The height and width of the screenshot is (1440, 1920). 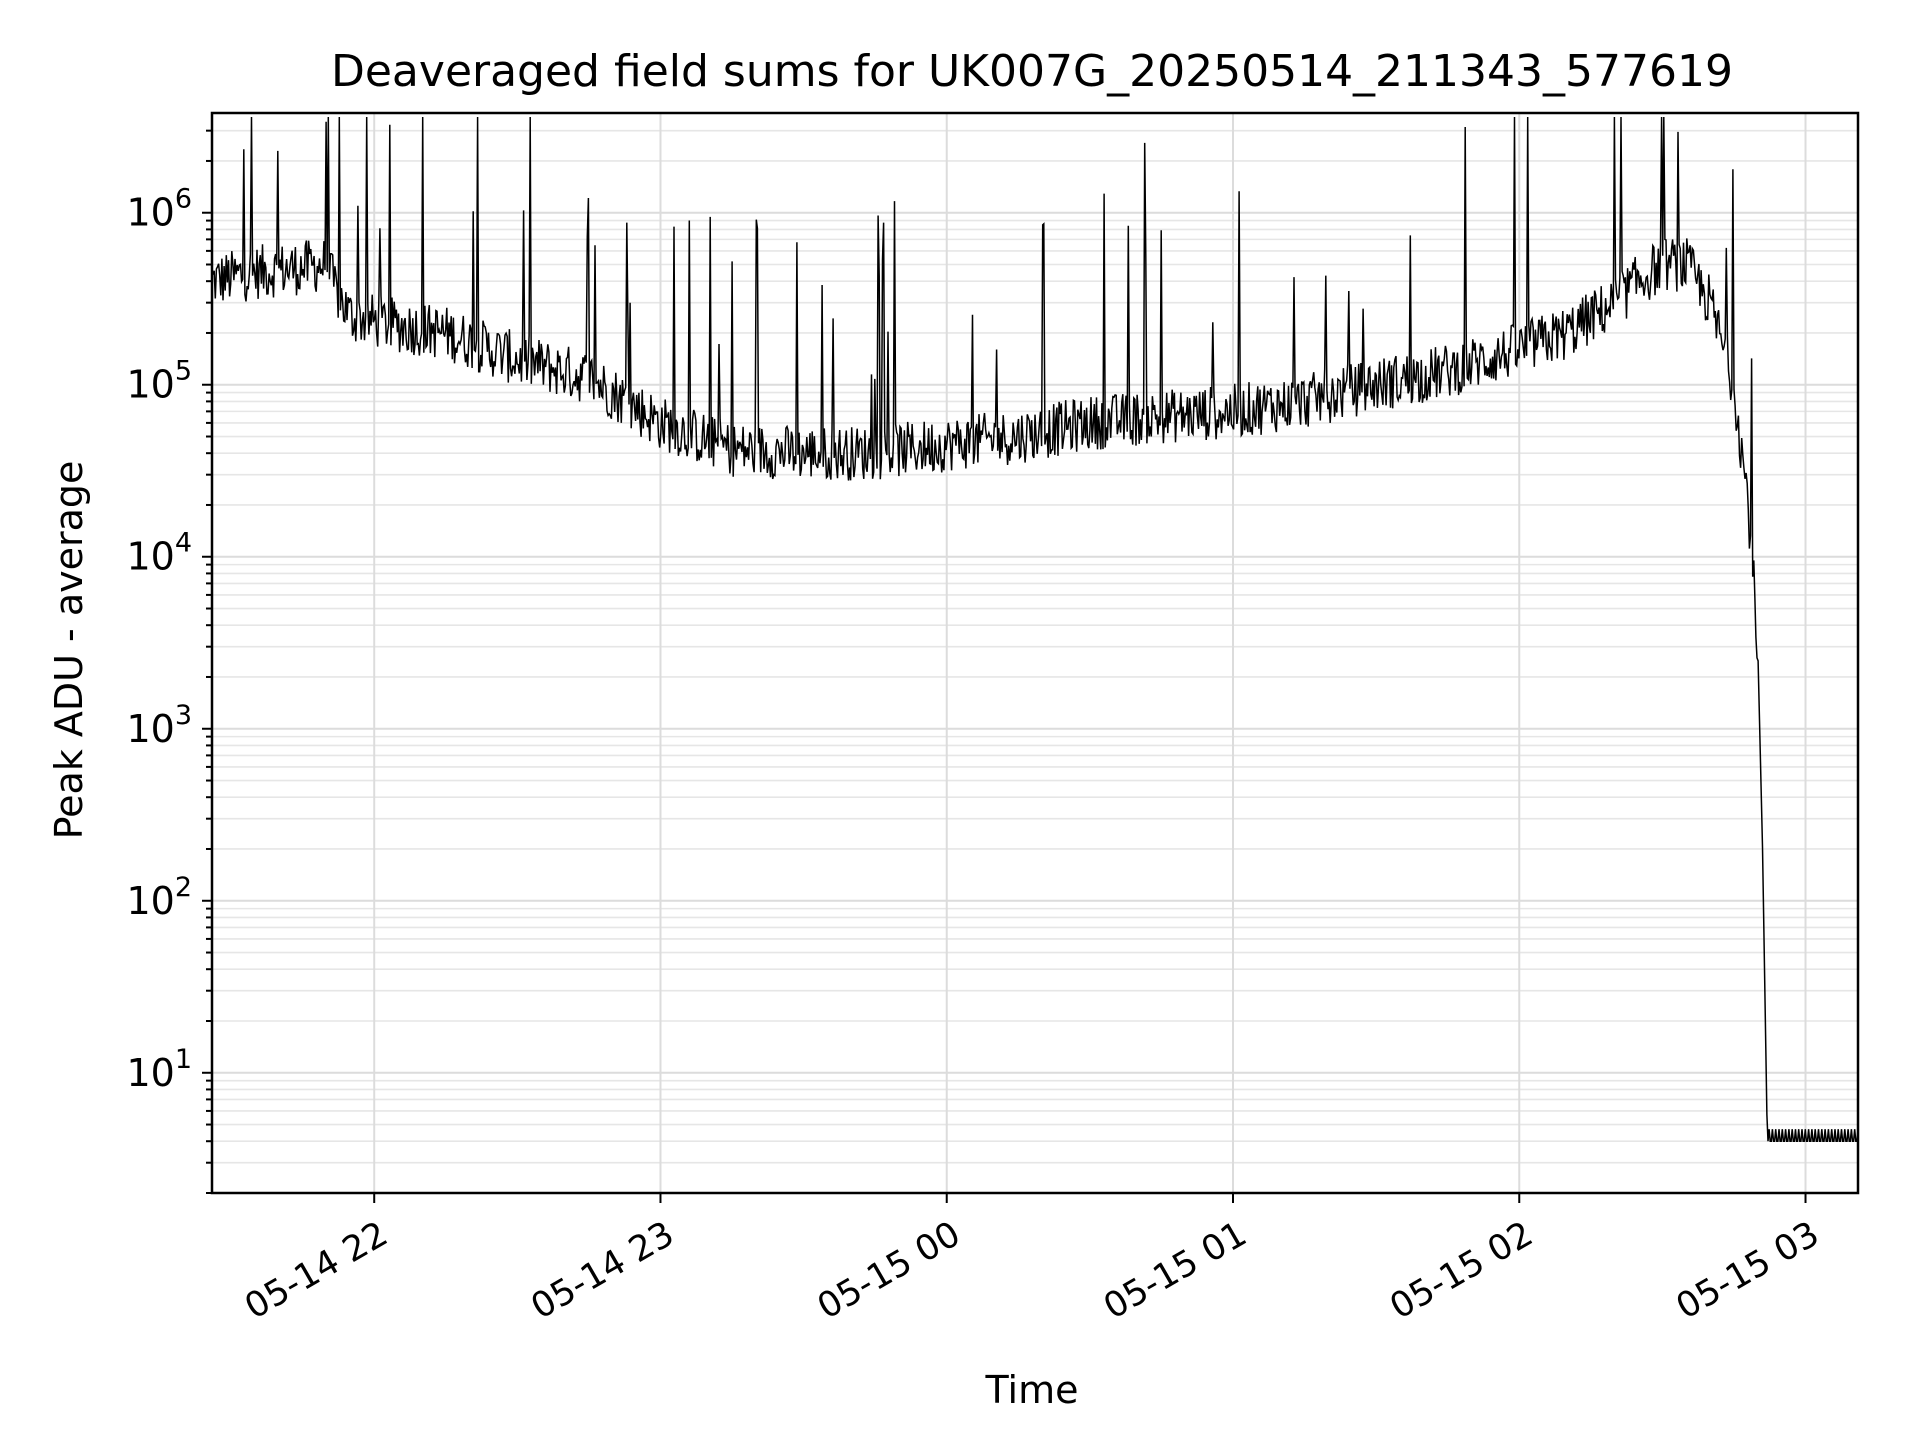 I want to click on y-tick-label: 10², so click(x=159, y=897).